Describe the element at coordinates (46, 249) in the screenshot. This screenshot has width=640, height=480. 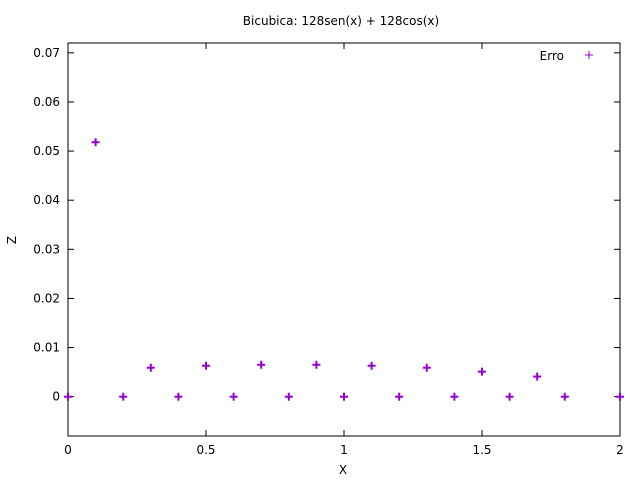
I see `y-tick-label: 0.03` at that location.